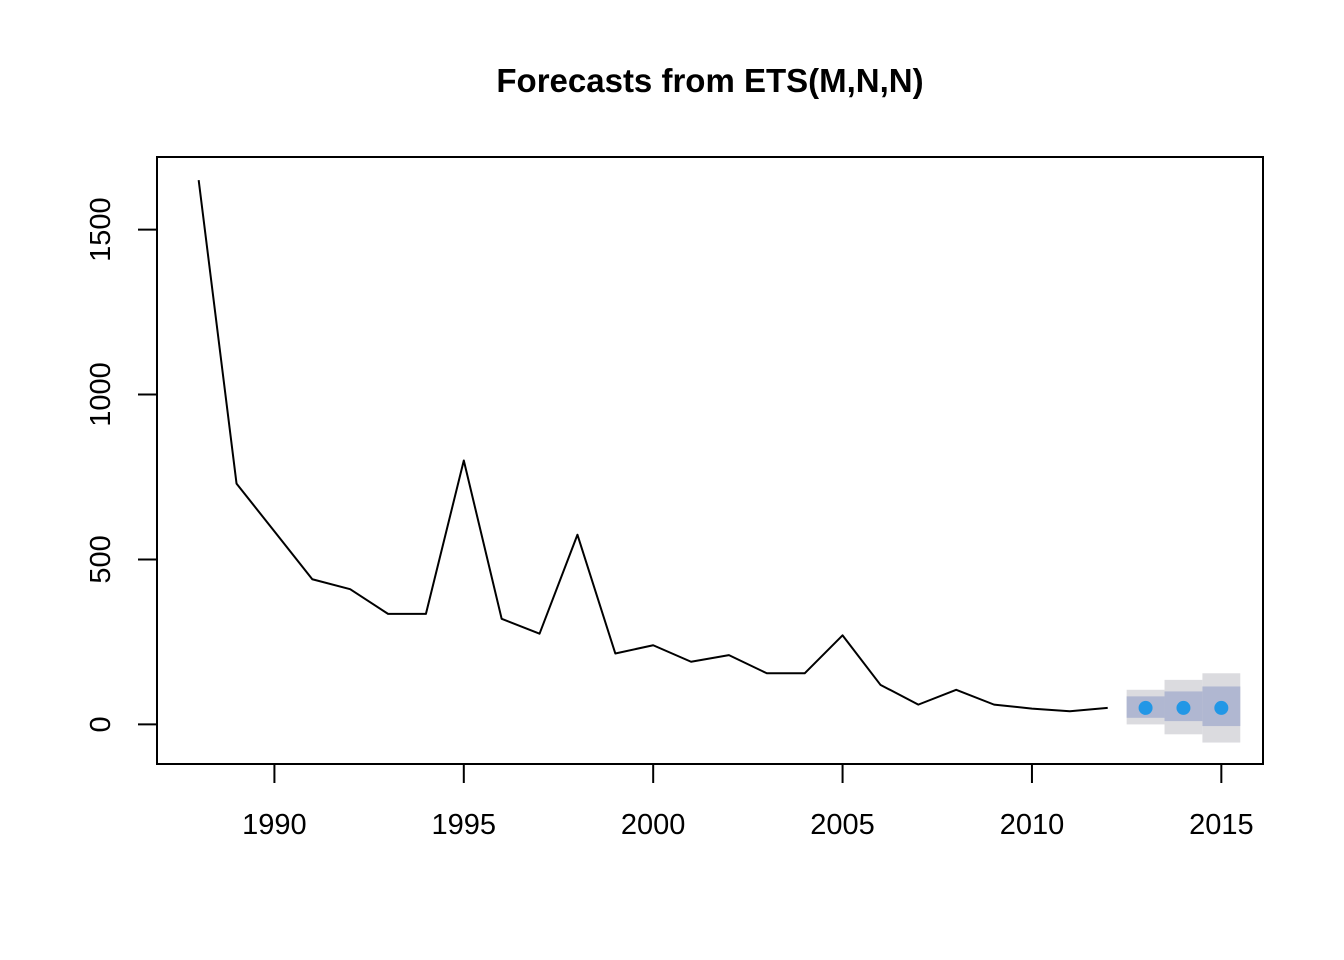 The width and height of the screenshot is (1344, 960). Describe the element at coordinates (1221, 707) in the screenshot. I see `forecast-point-2015` at that location.